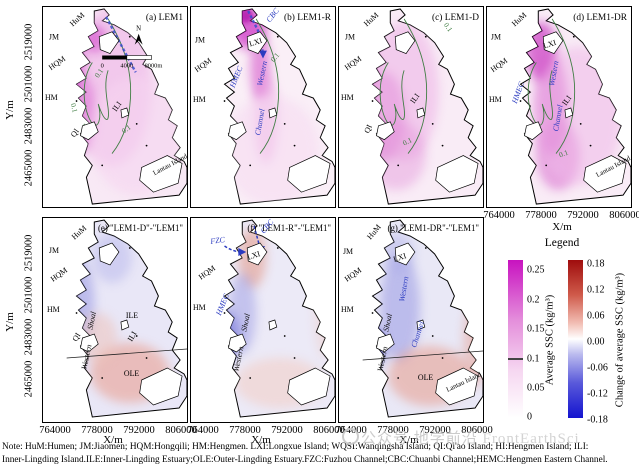 The height and width of the screenshot is (468, 639). What do you see at coordinates (263, 54) in the screenshot?
I see `channel-arrowhead-icon` at bounding box center [263, 54].